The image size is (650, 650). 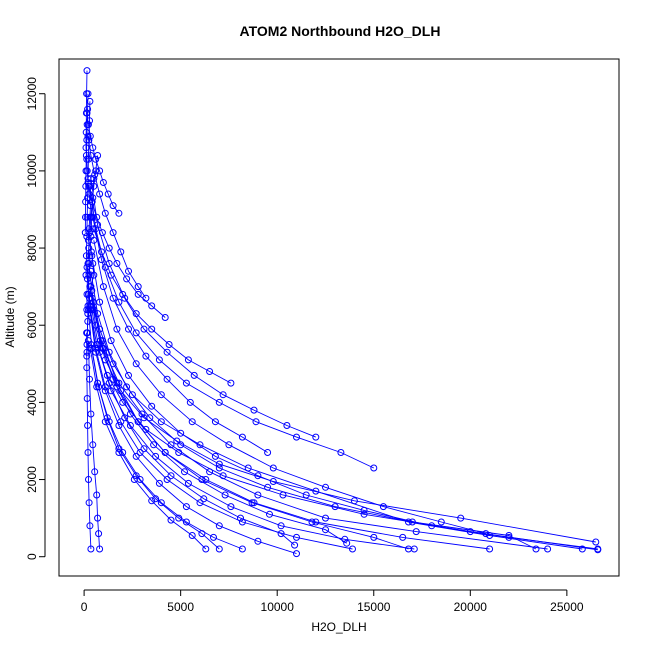 What do you see at coordinates (374, 607) in the screenshot?
I see `x-tick-label: 15000` at bounding box center [374, 607].